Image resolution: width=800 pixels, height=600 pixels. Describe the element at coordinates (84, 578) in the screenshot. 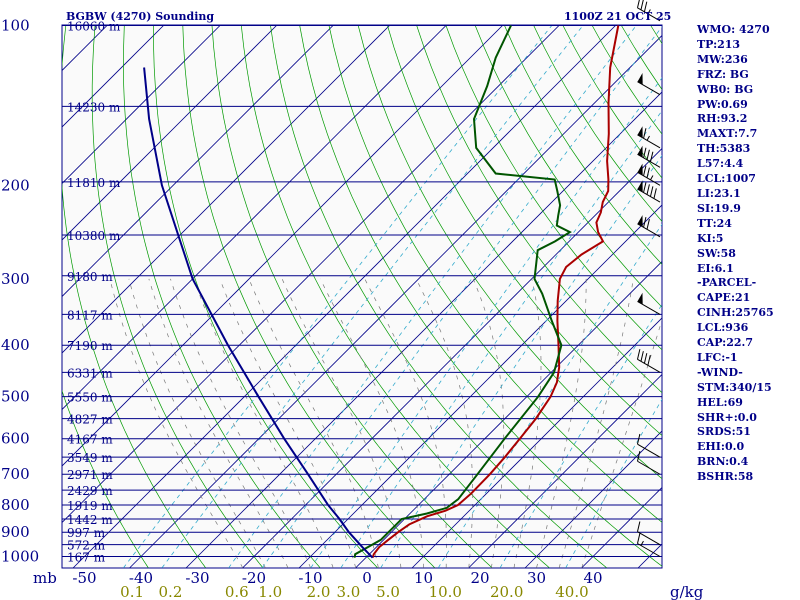

I see `temperature-tick-label: -50` at that location.